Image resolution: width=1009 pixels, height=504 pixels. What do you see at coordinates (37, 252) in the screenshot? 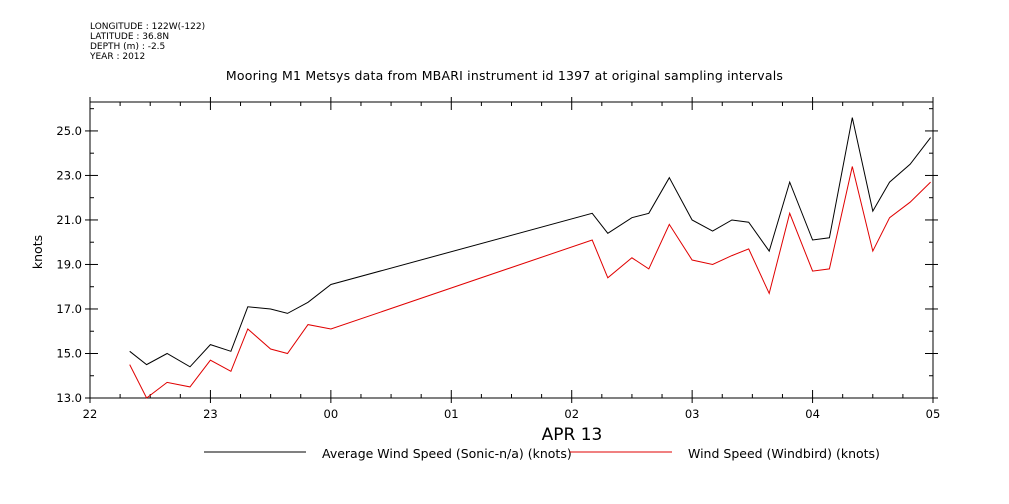
I see `y-axis-label: knots` at bounding box center [37, 252].